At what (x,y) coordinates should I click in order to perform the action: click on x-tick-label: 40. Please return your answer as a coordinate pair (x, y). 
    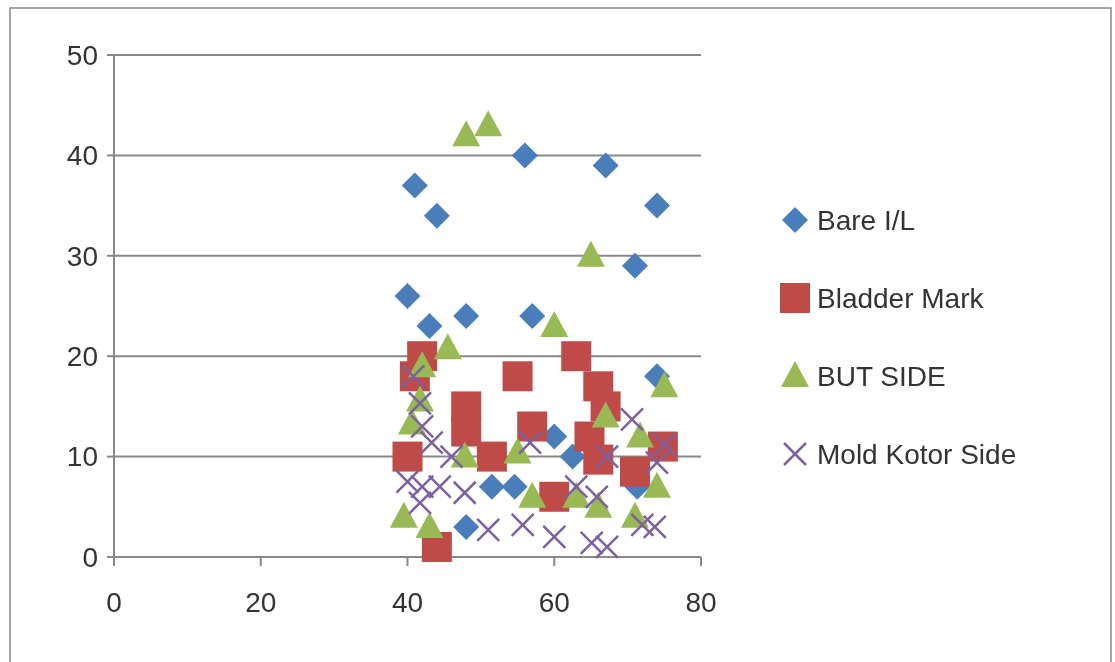
    Looking at the image, I should click on (407, 602).